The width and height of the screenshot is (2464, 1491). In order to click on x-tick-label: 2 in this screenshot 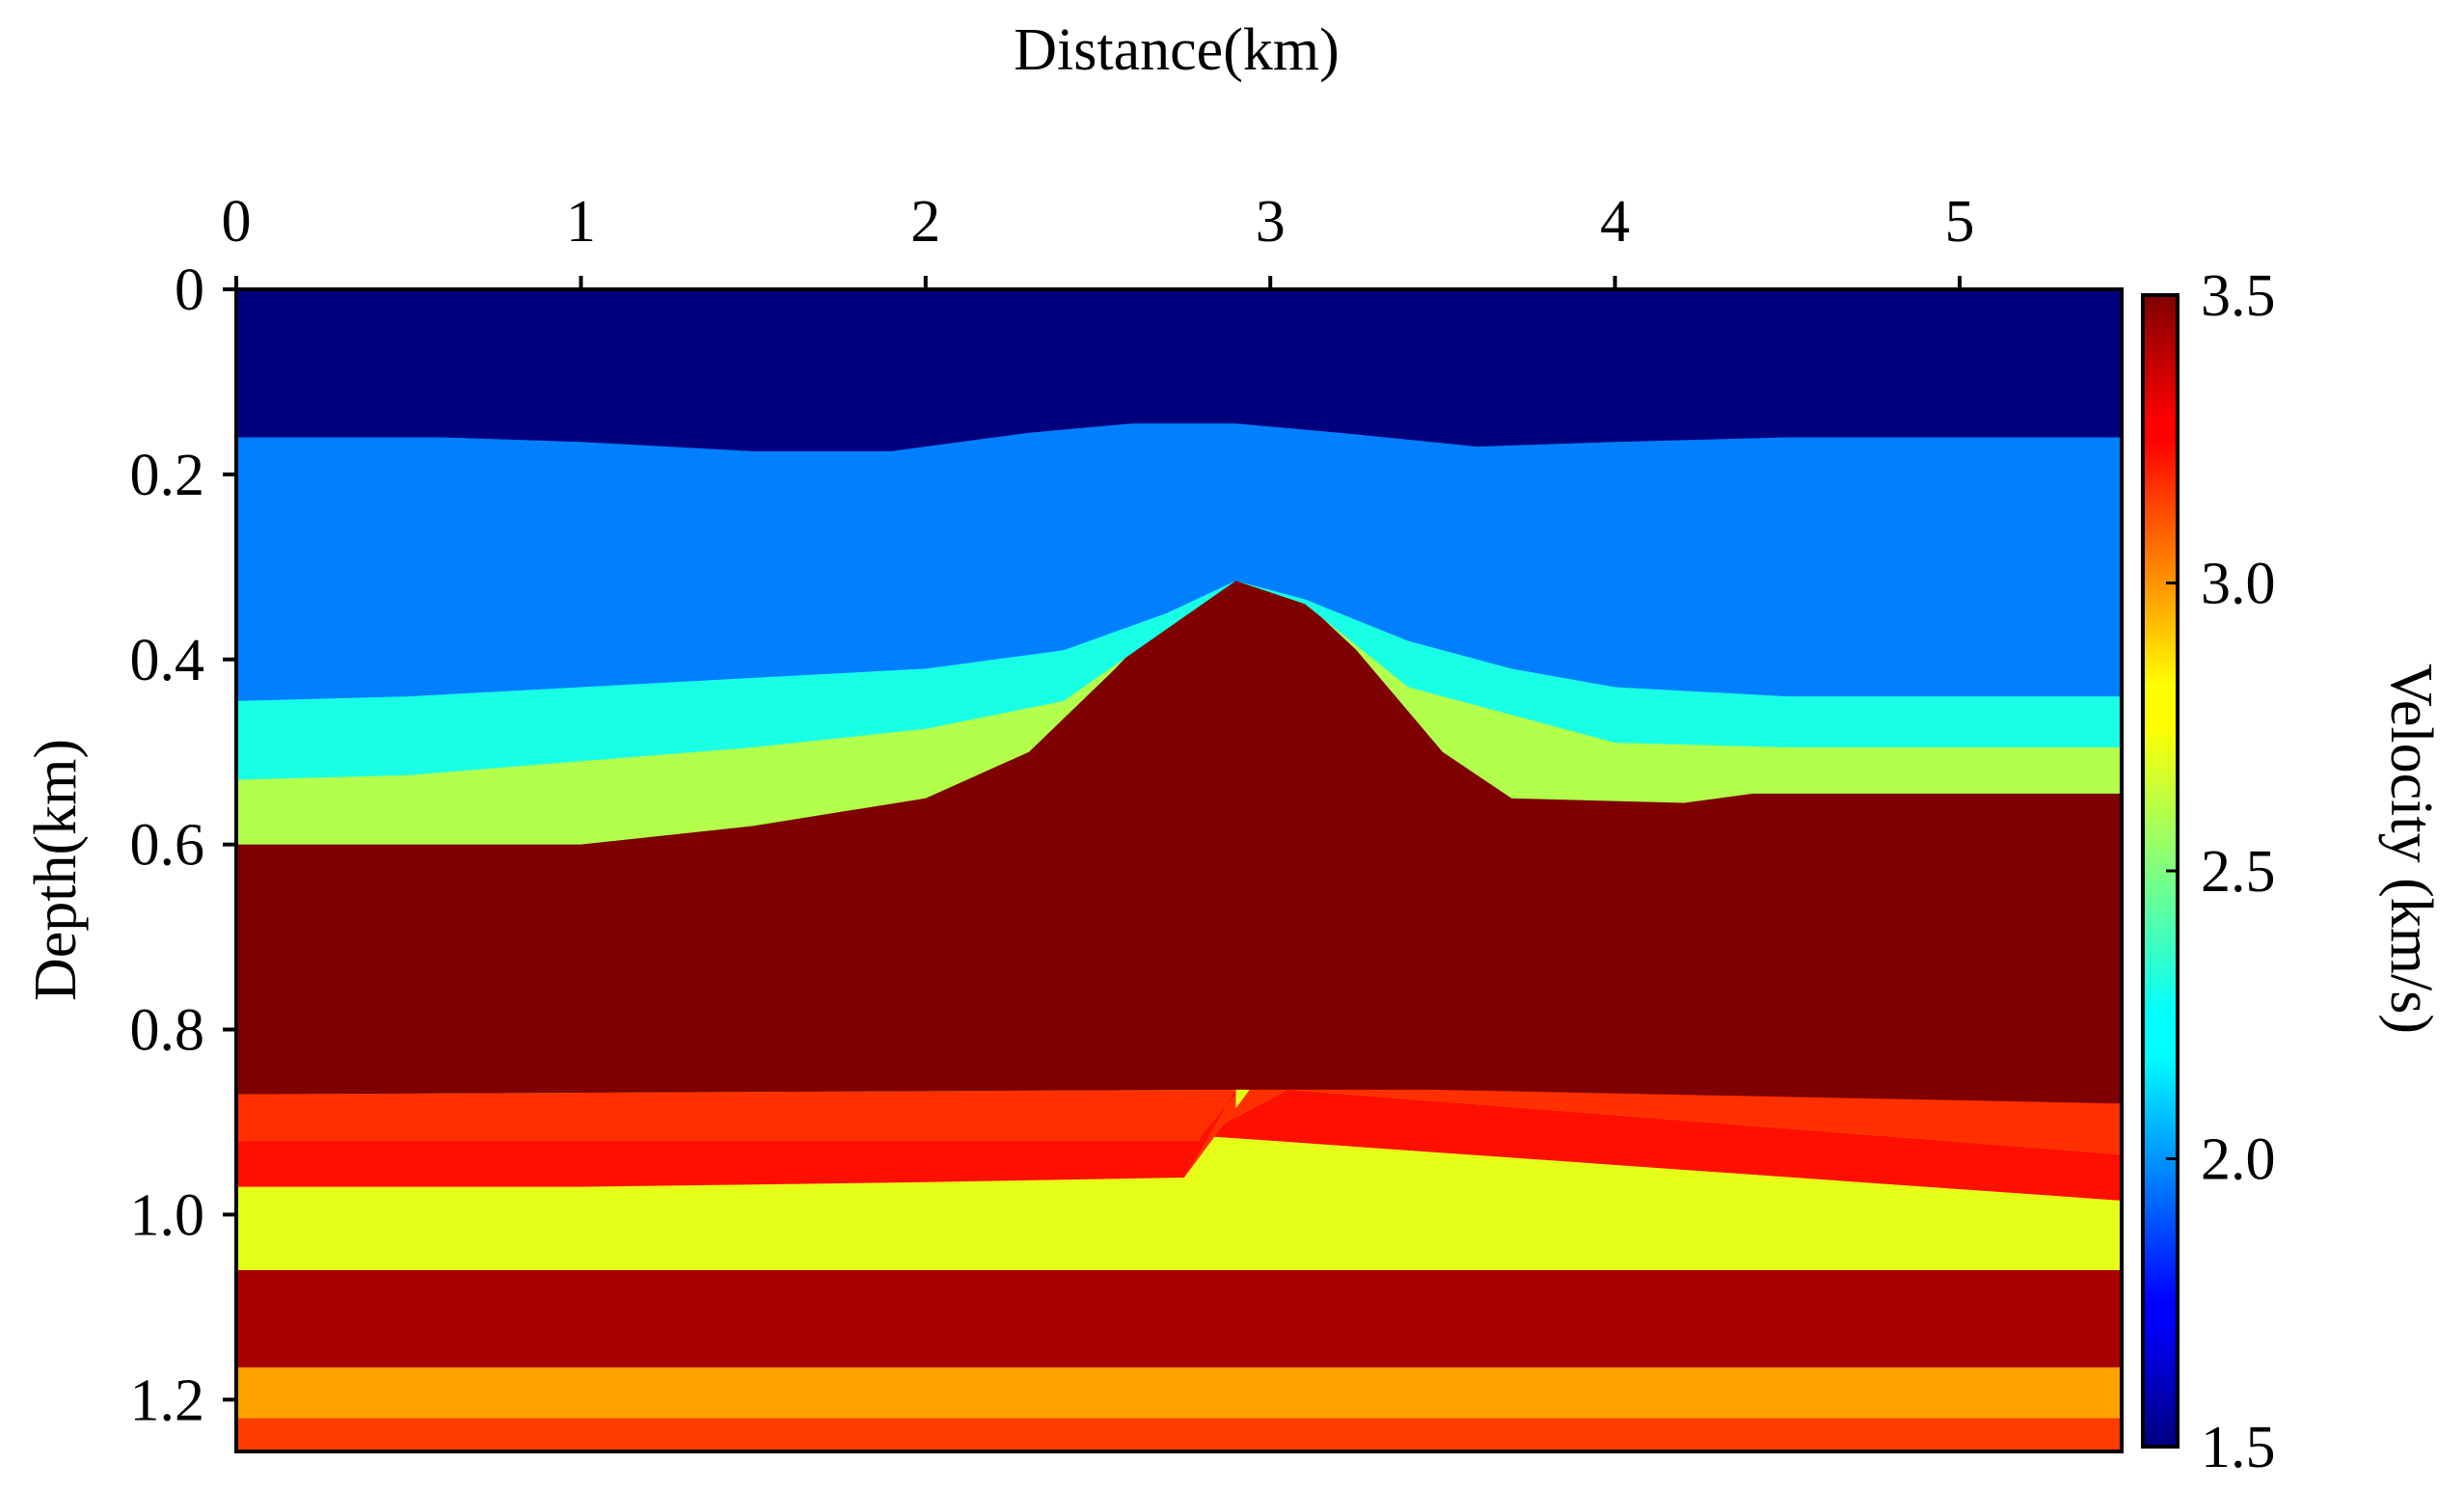, I will do `click(925, 222)`.